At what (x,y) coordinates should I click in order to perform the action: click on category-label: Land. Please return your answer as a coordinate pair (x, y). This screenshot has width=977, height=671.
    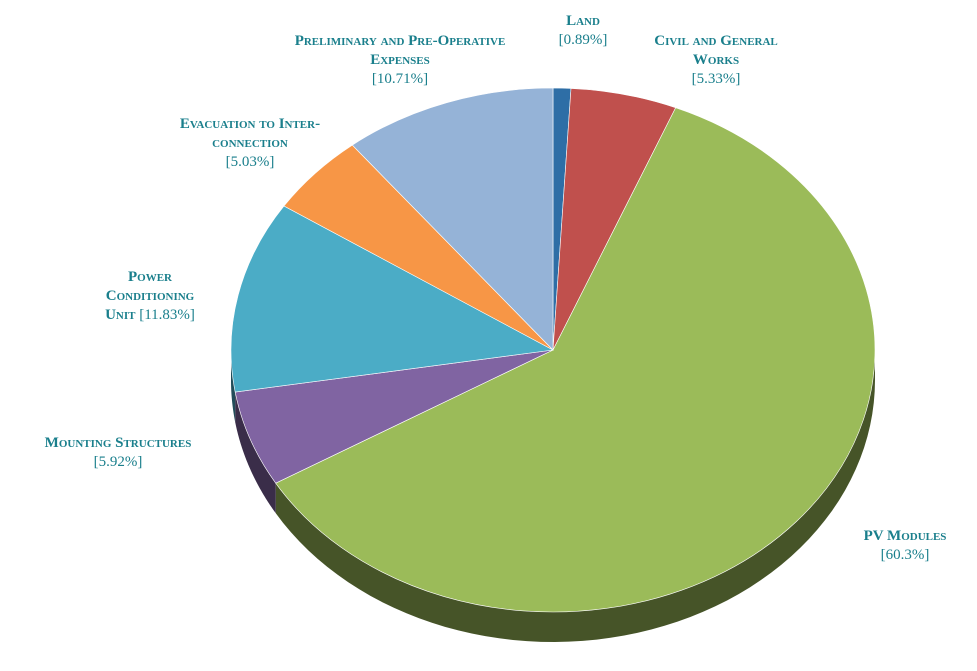
    Looking at the image, I should click on (583, 21).